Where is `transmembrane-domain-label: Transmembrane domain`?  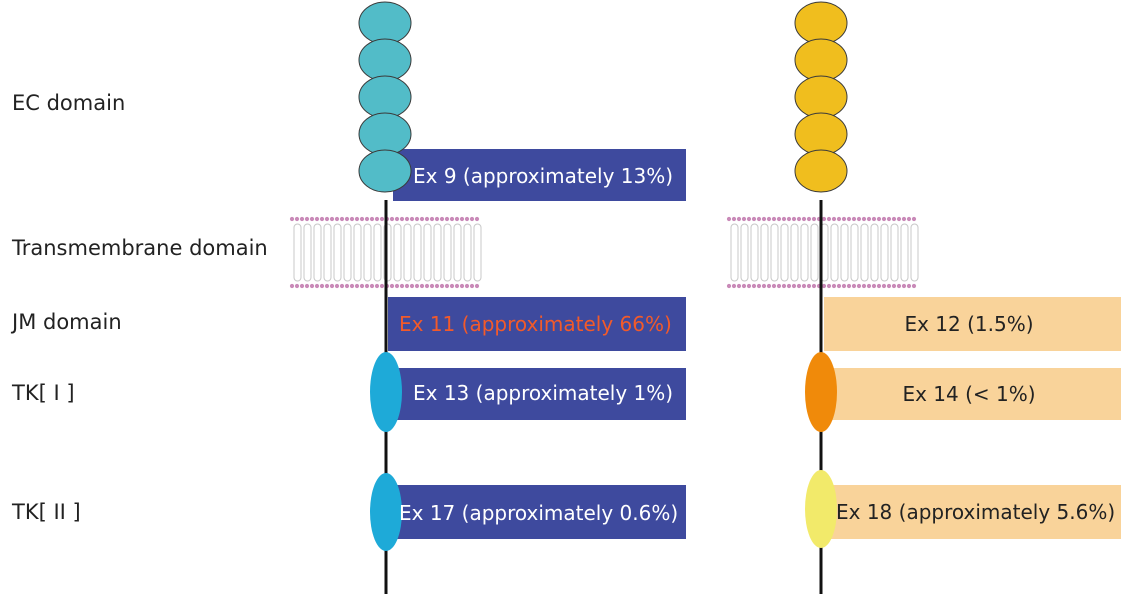
transmembrane-domain-label: Transmembrane domain is located at coordinates (139, 248).